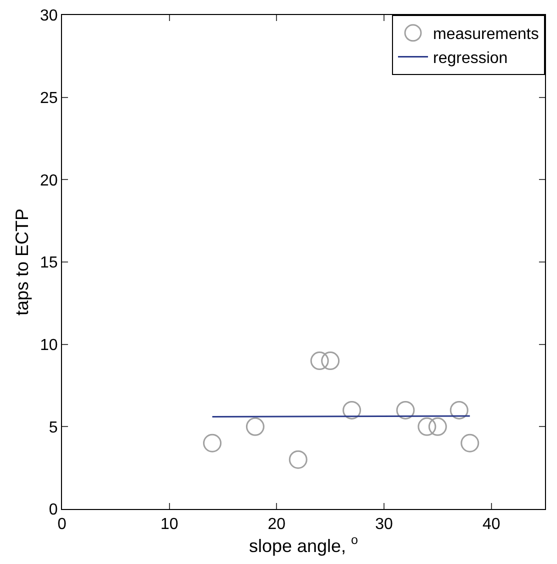 The width and height of the screenshot is (557, 564). Describe the element at coordinates (384, 525) in the screenshot. I see `x-tick-label: 30` at that location.